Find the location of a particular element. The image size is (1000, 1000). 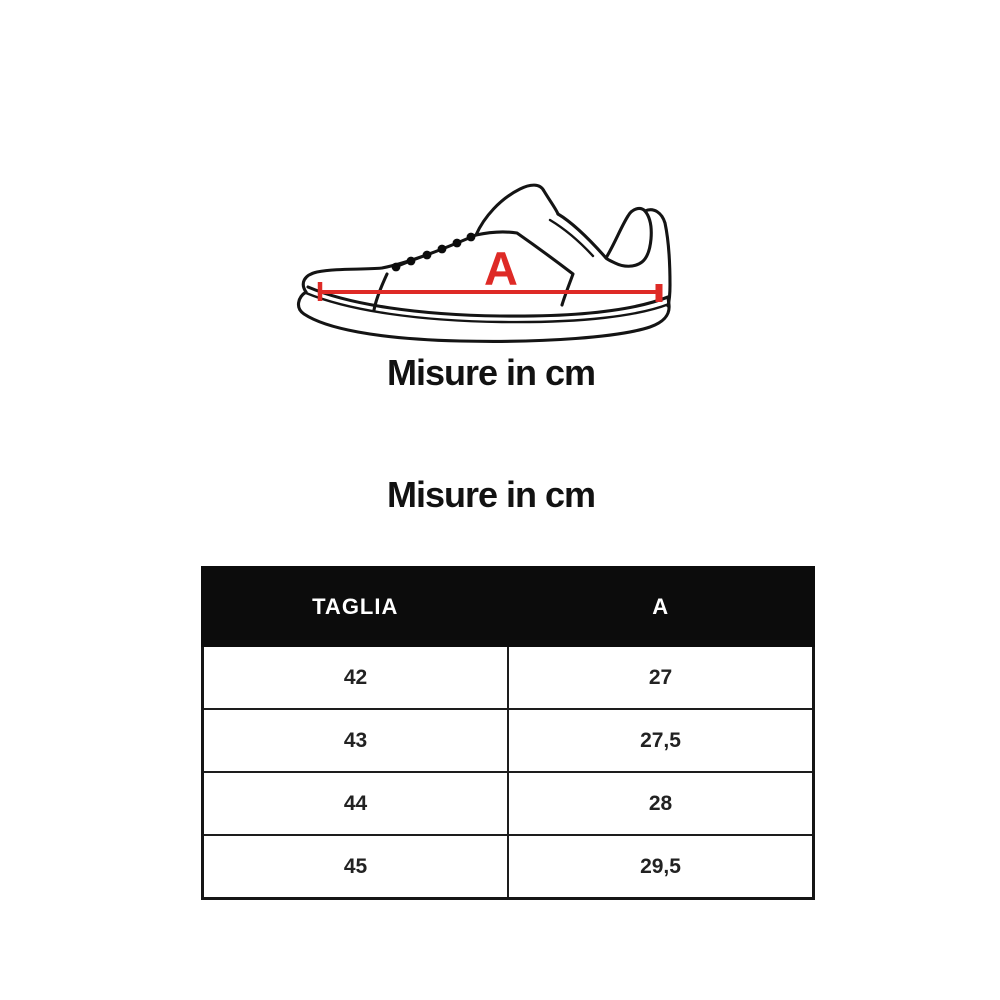

table-row: 42 27 is located at coordinates (508, 677).